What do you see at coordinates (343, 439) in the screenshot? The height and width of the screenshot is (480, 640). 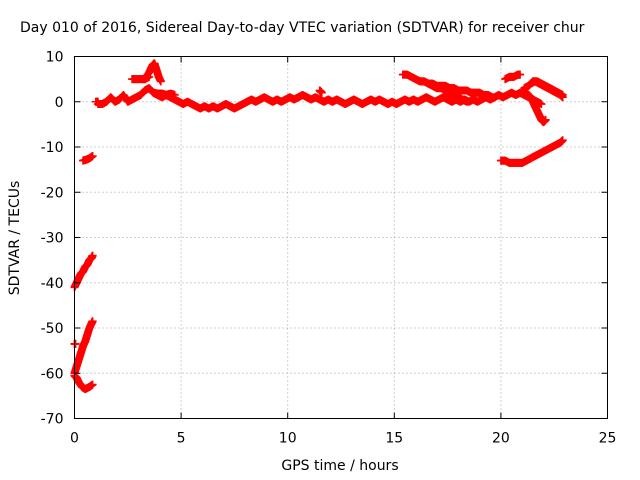 I see `x-tick-labels: 0 5 10 15 20 25` at bounding box center [343, 439].